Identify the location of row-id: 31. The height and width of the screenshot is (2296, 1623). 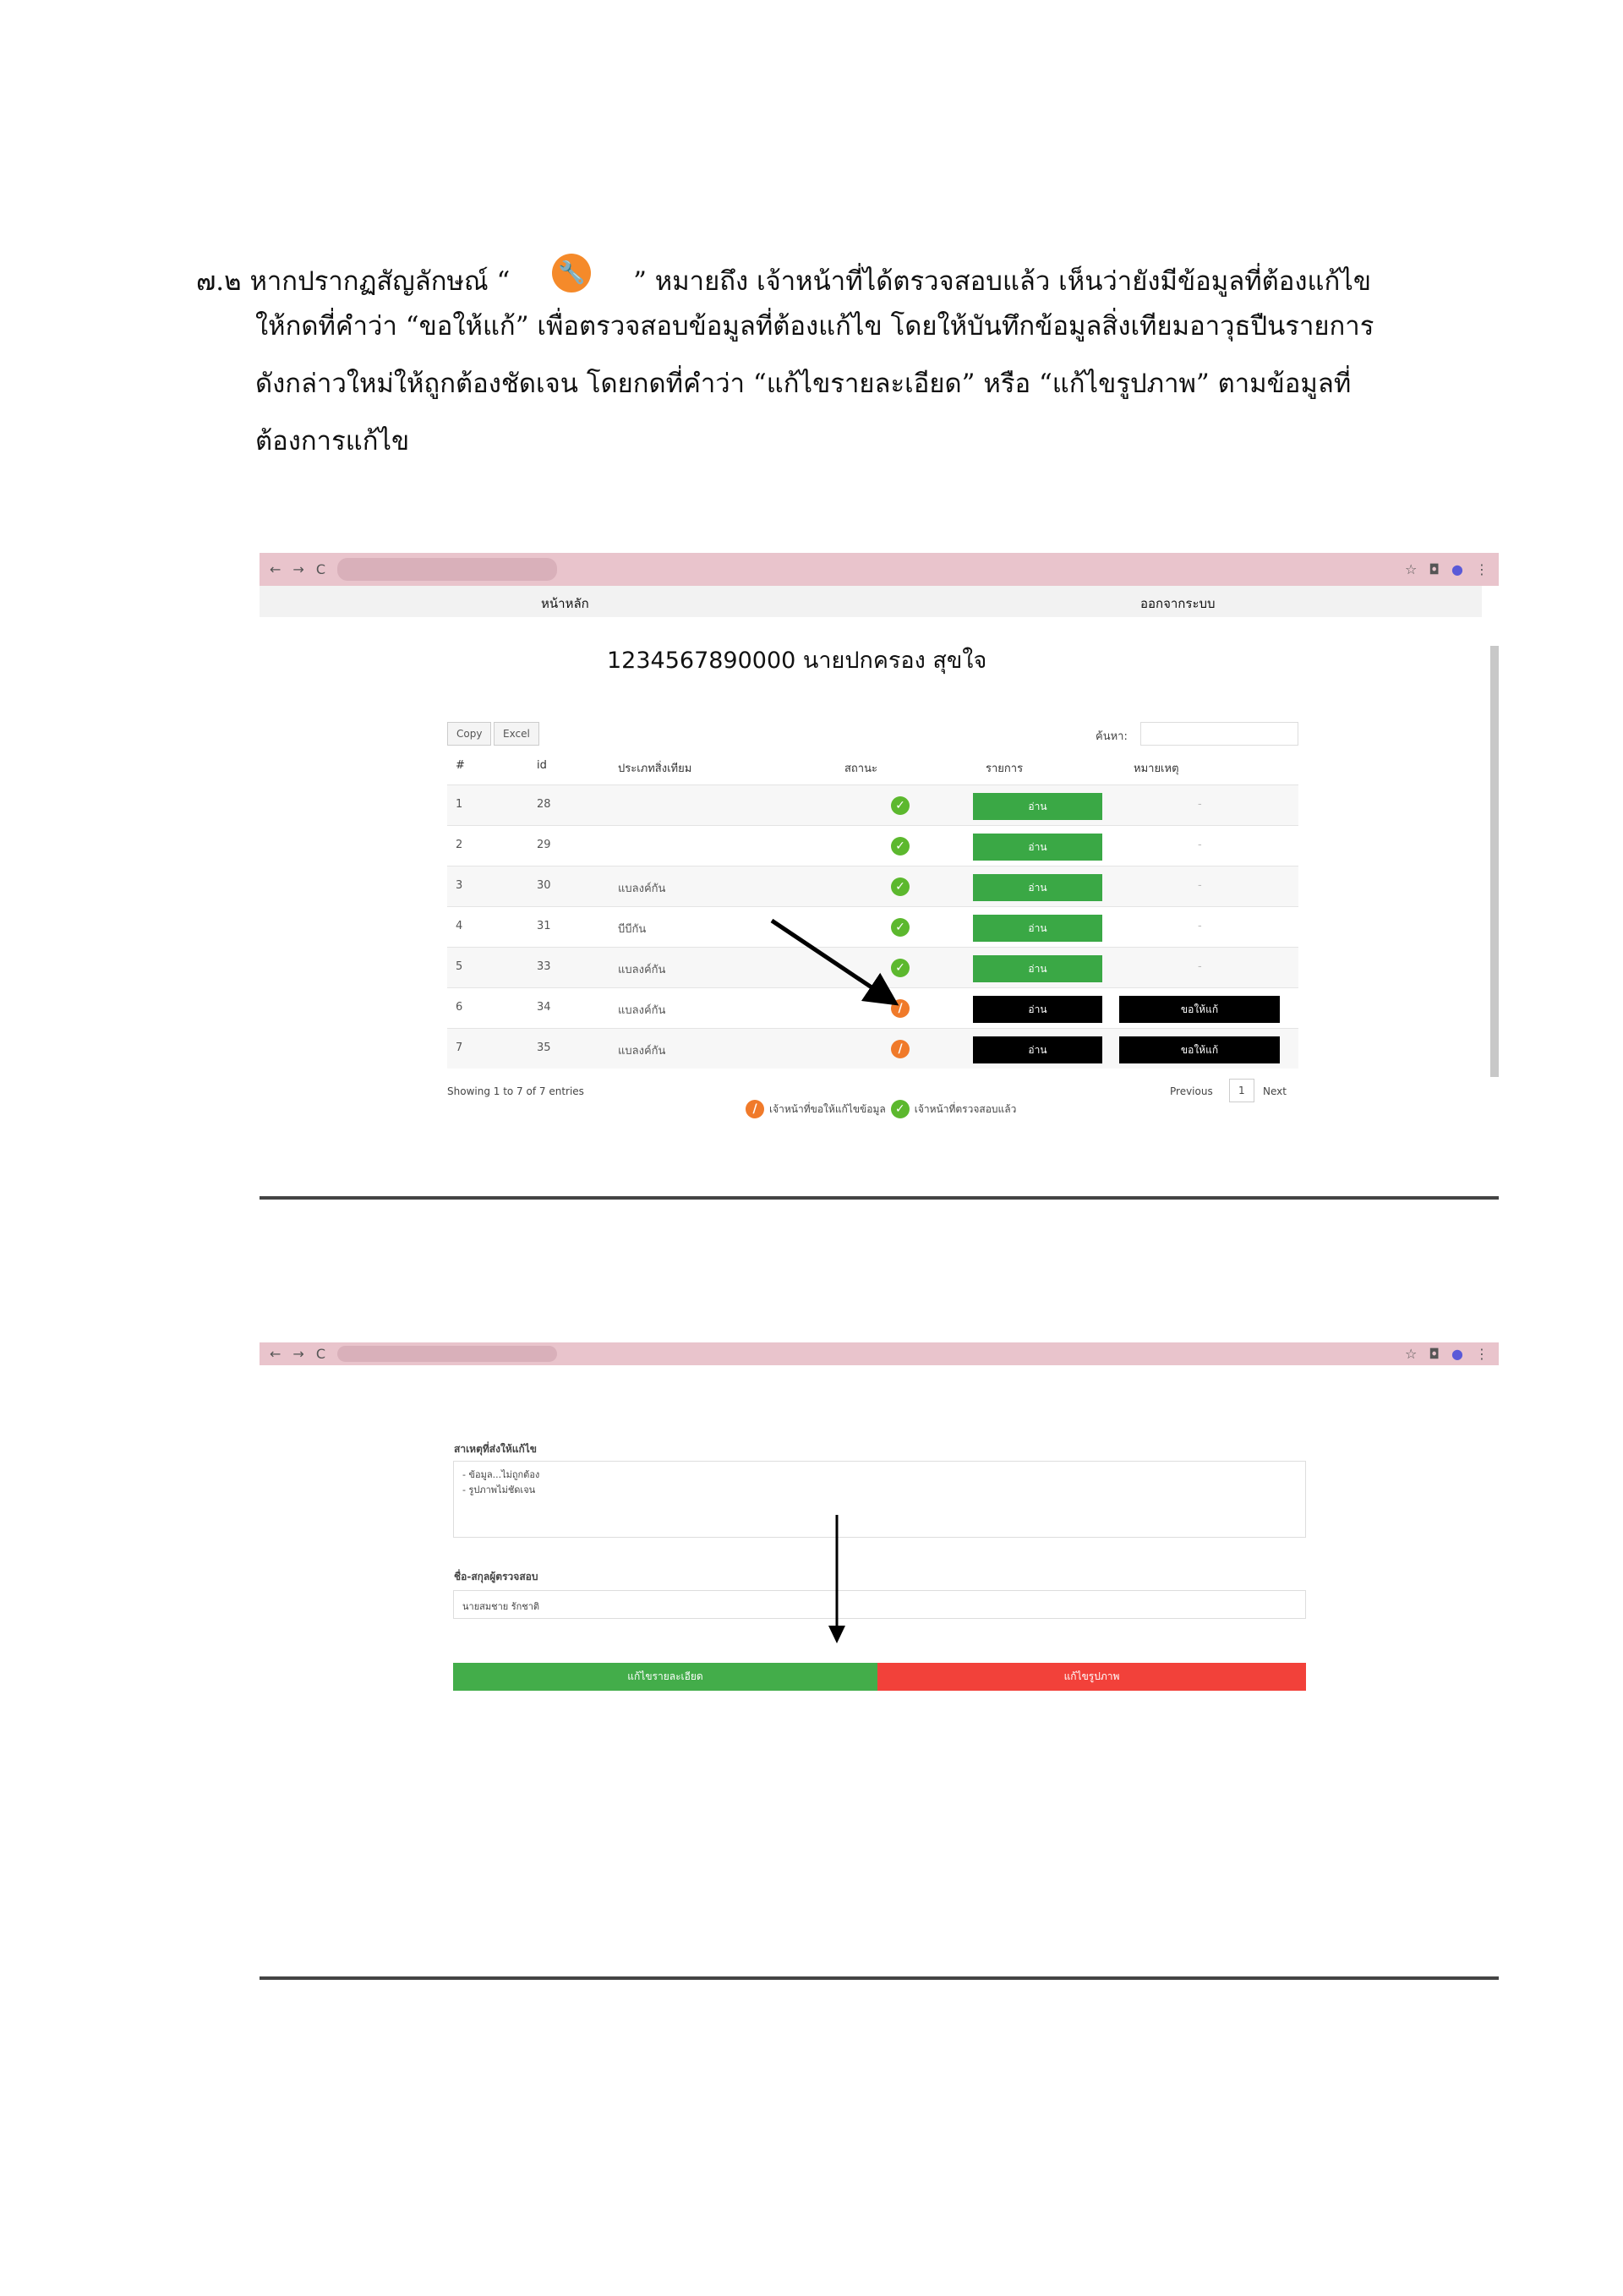
(544, 926).